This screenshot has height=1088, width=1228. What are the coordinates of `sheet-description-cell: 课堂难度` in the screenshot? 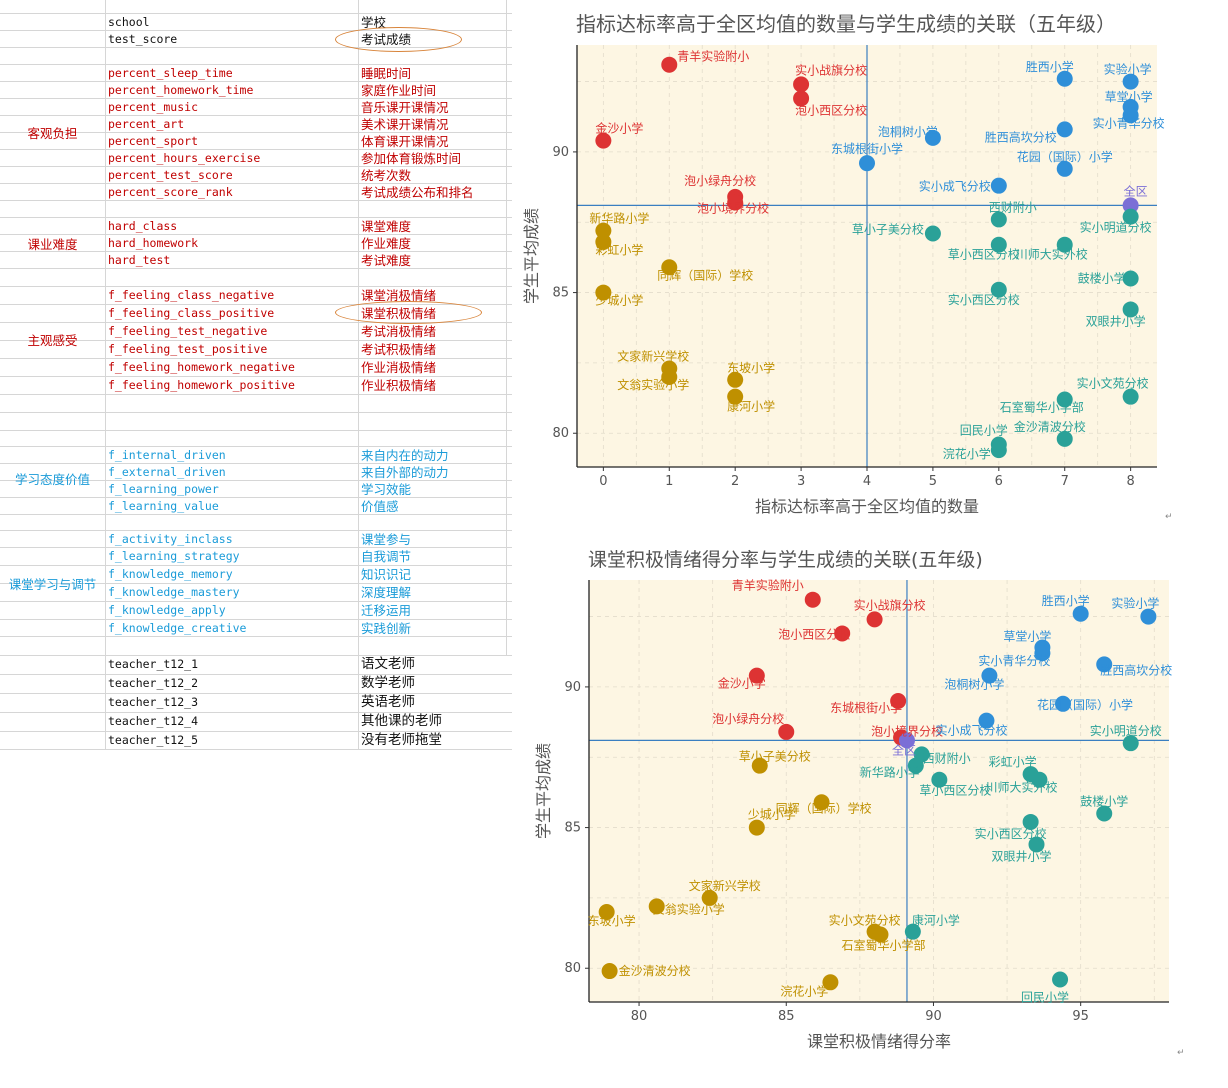 It's located at (386, 226).